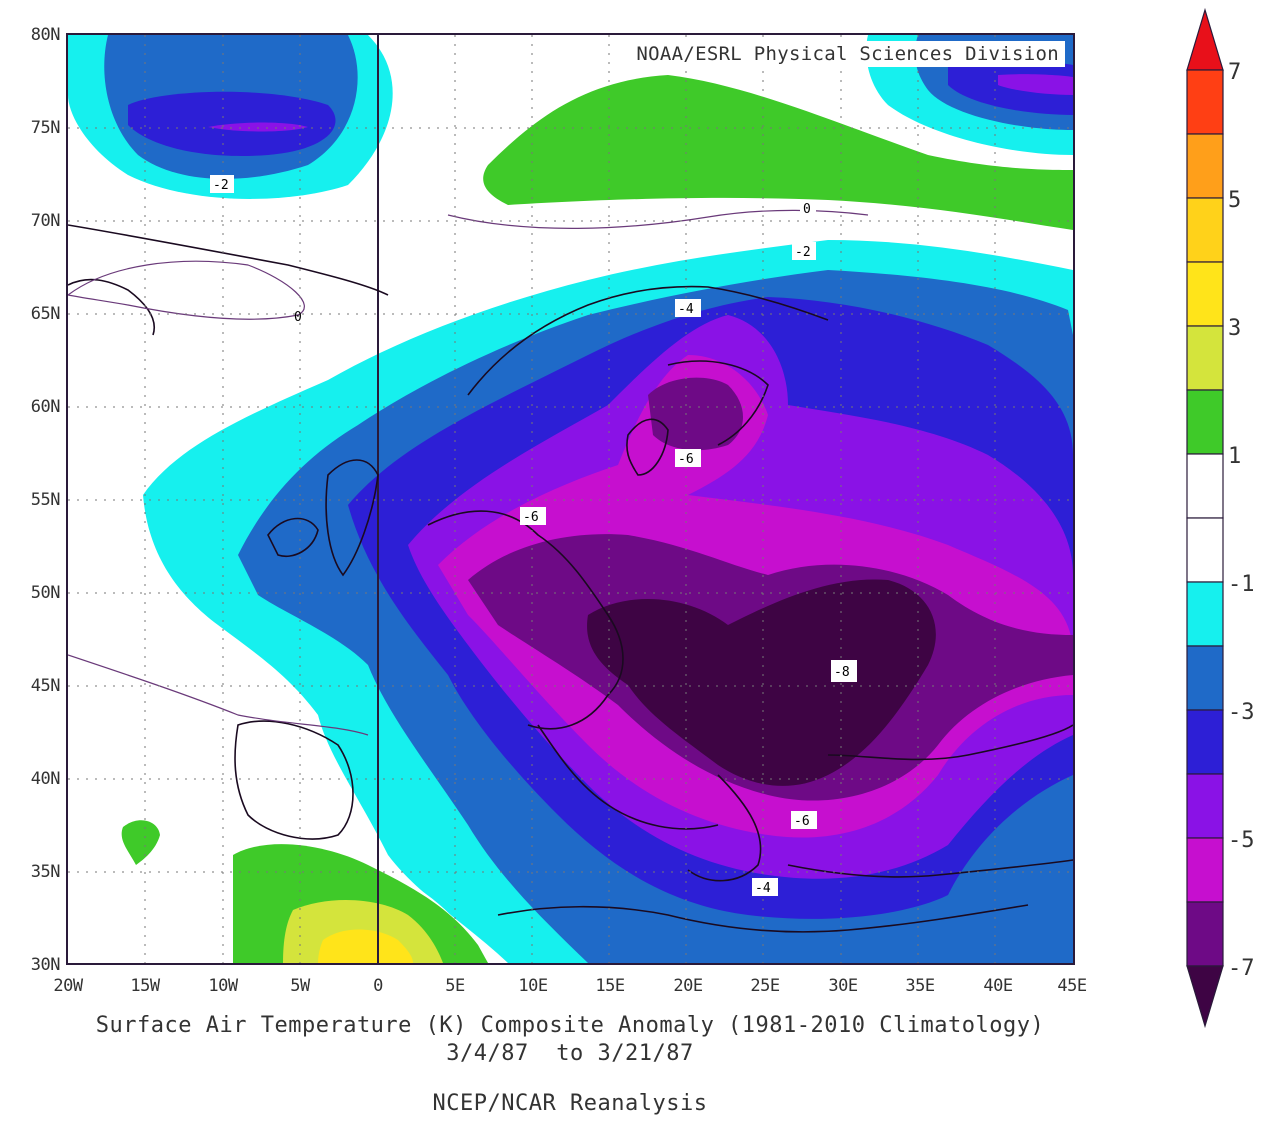 The image size is (1280, 1124). Describe the element at coordinates (1205, 870) in the screenshot. I see `colorbar-swatch-m6-m5` at that location.